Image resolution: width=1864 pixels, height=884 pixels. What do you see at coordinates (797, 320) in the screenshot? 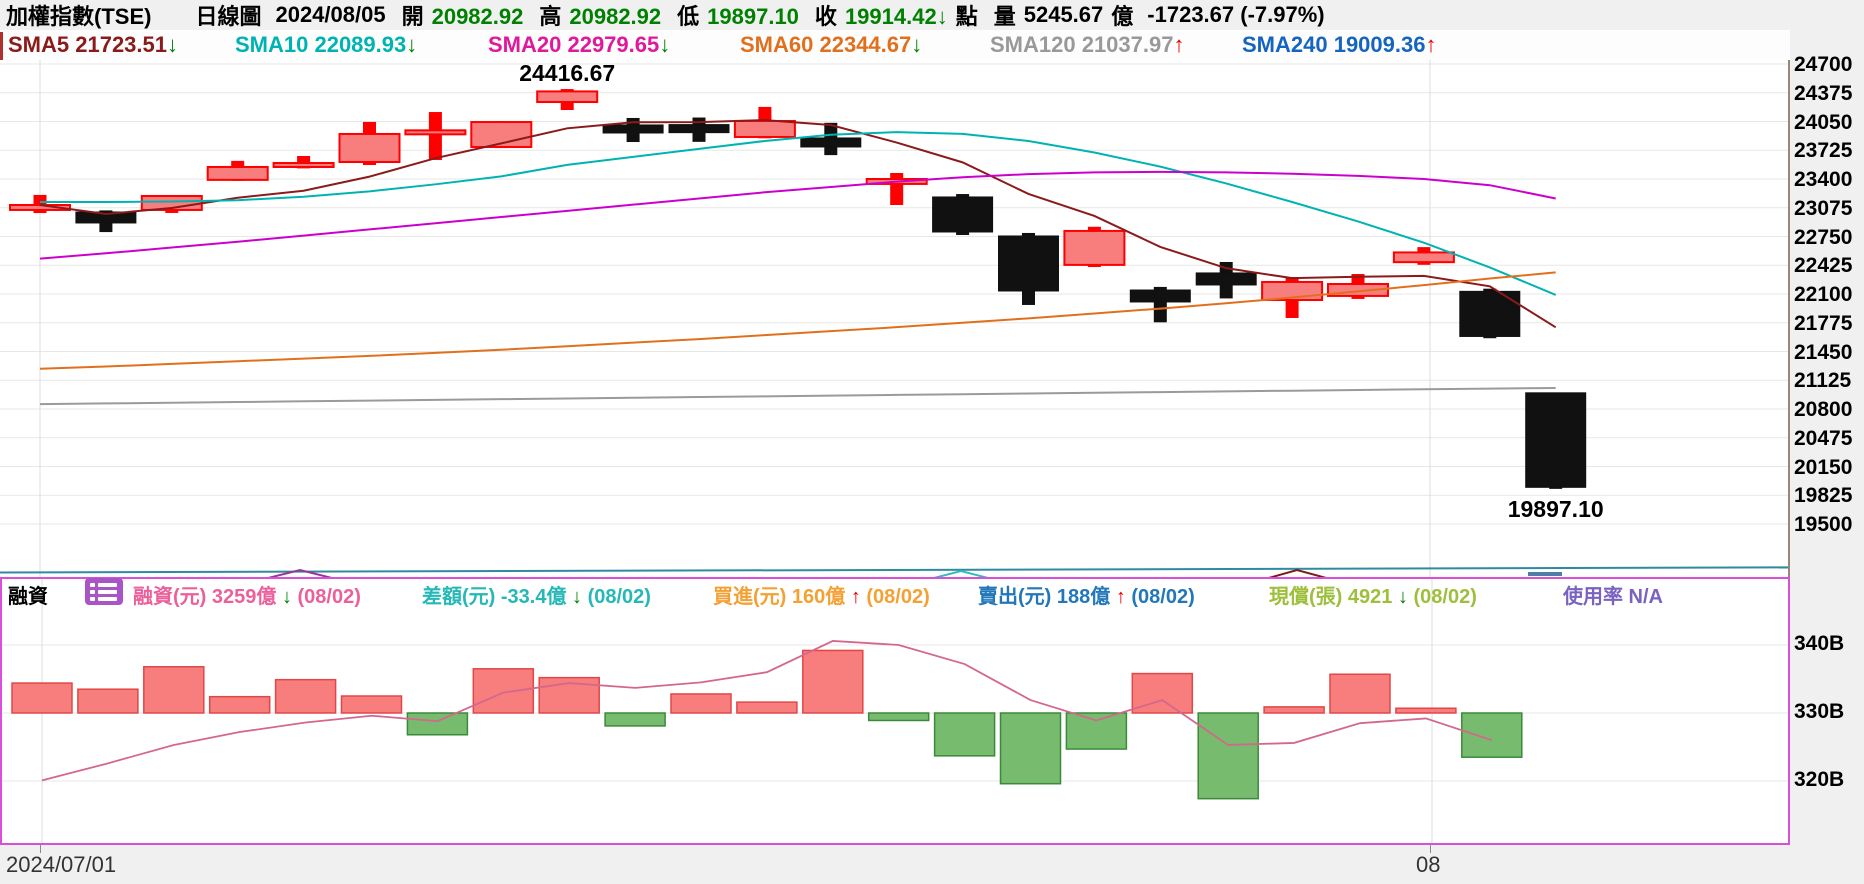
I see `sma60-line` at bounding box center [797, 320].